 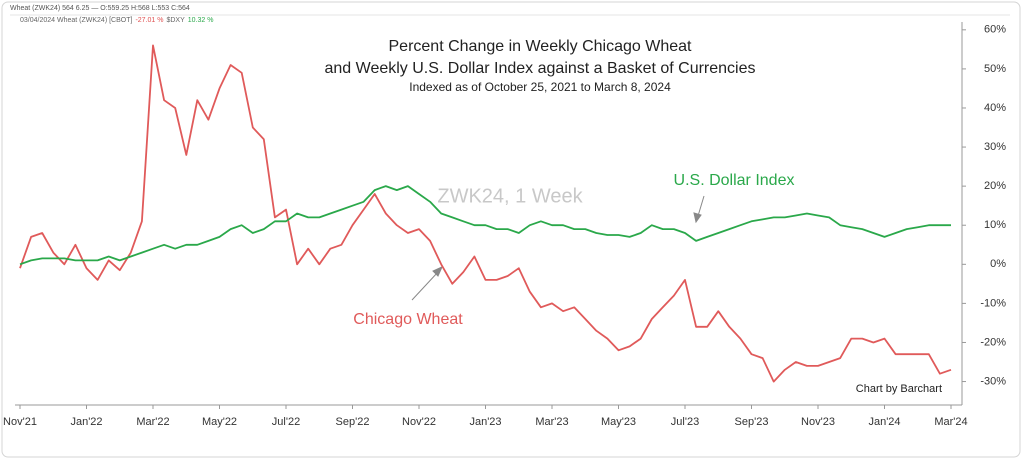 What do you see at coordinates (175, 20) in the screenshot?
I see `legend-part: $DXY` at bounding box center [175, 20].